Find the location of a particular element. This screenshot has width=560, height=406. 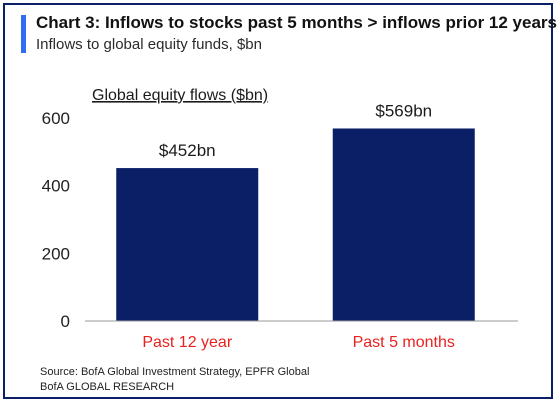

category-label: Past 5 months is located at coordinates (404, 342).